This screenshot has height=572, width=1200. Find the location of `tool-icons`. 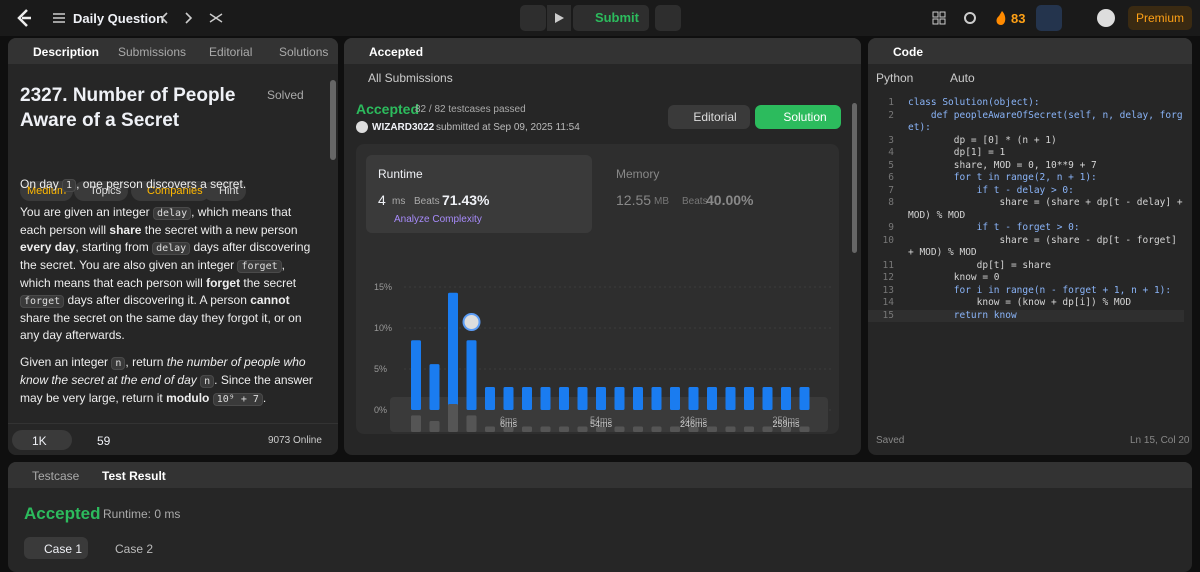

tool-icons is located at coordinates (980, 18).